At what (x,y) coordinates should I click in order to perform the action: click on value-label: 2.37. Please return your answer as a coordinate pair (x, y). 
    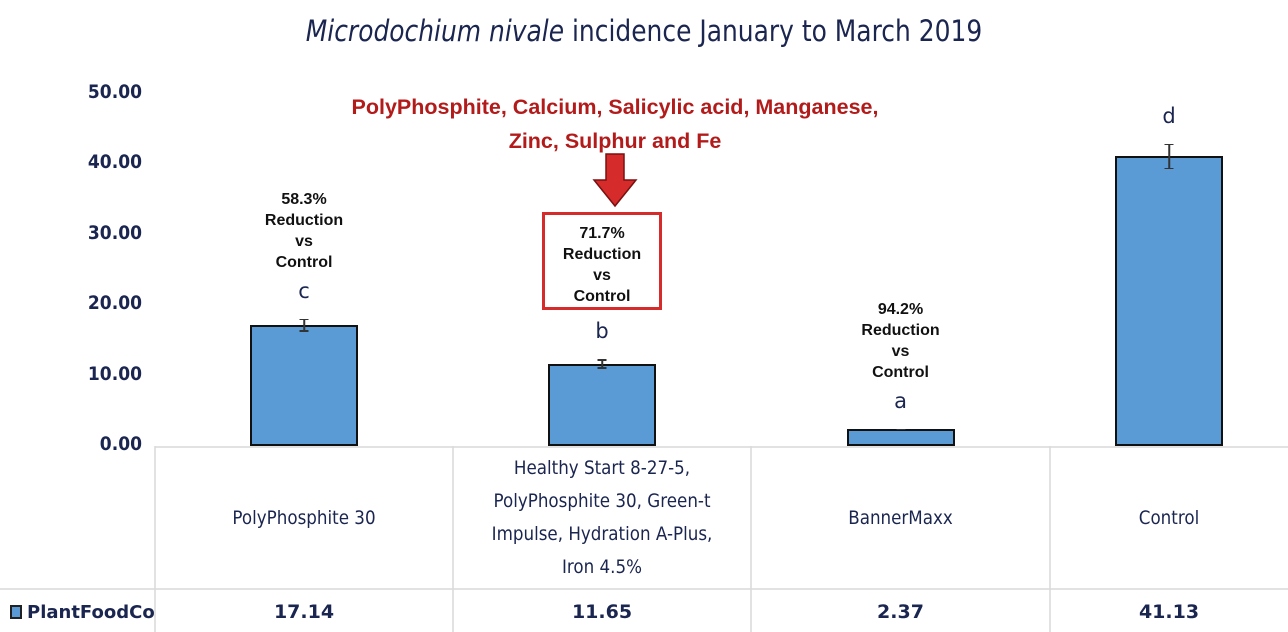
    Looking at the image, I should click on (900, 612).